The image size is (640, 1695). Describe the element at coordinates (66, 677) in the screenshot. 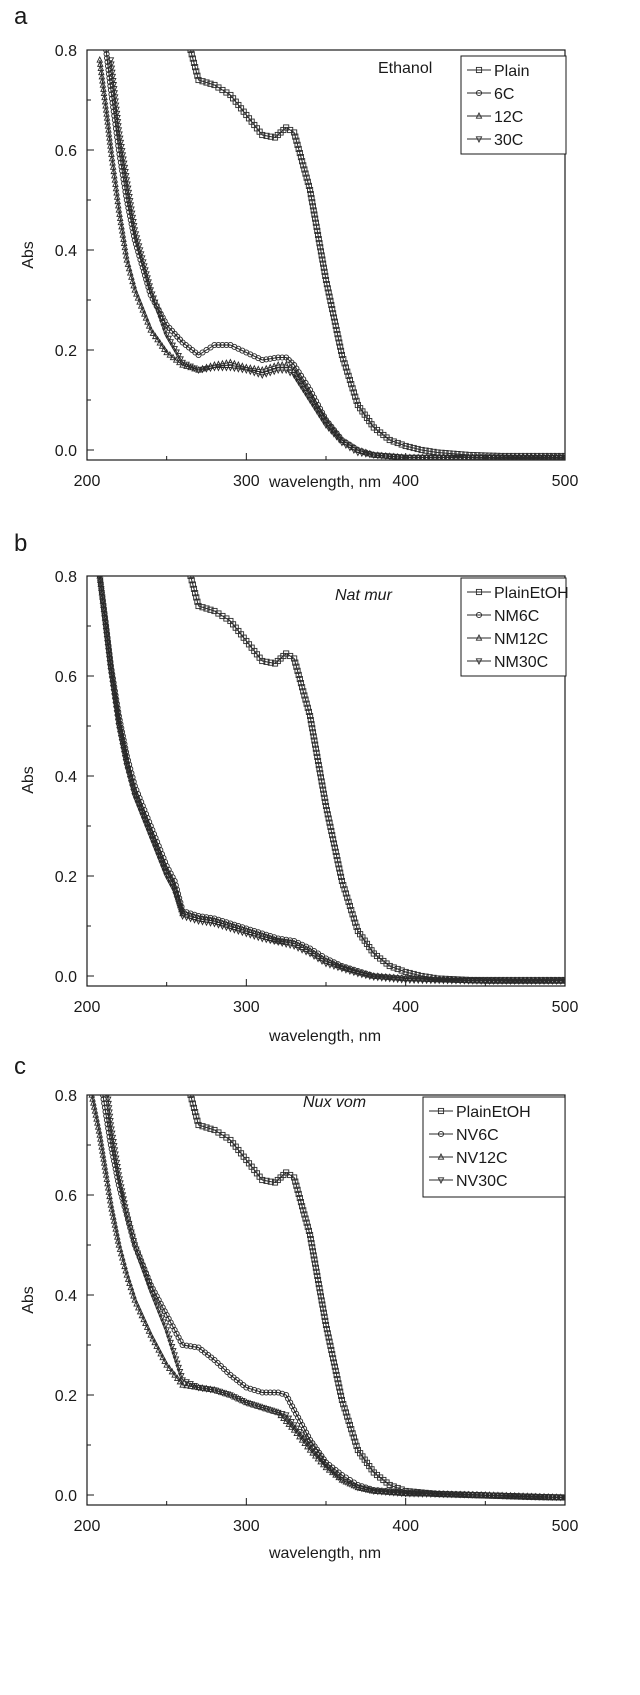

I see `y-tick-label: 0.6` at that location.